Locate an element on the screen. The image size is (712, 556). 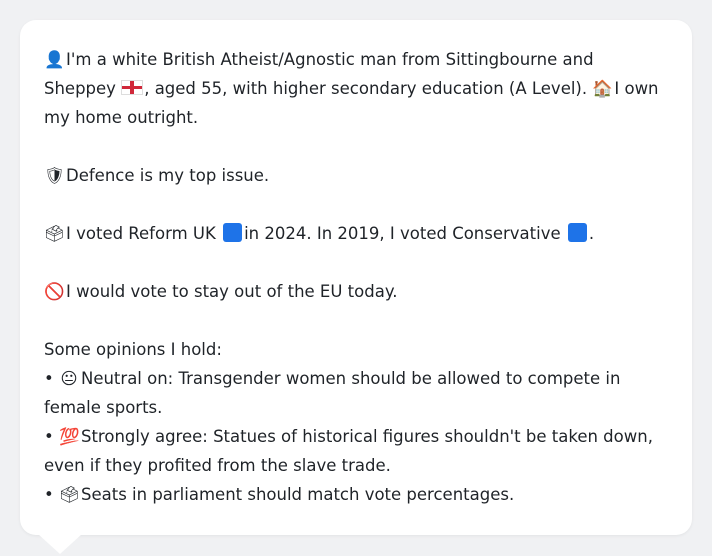
neutral-face-icon: 😐 is located at coordinates (69, 378).